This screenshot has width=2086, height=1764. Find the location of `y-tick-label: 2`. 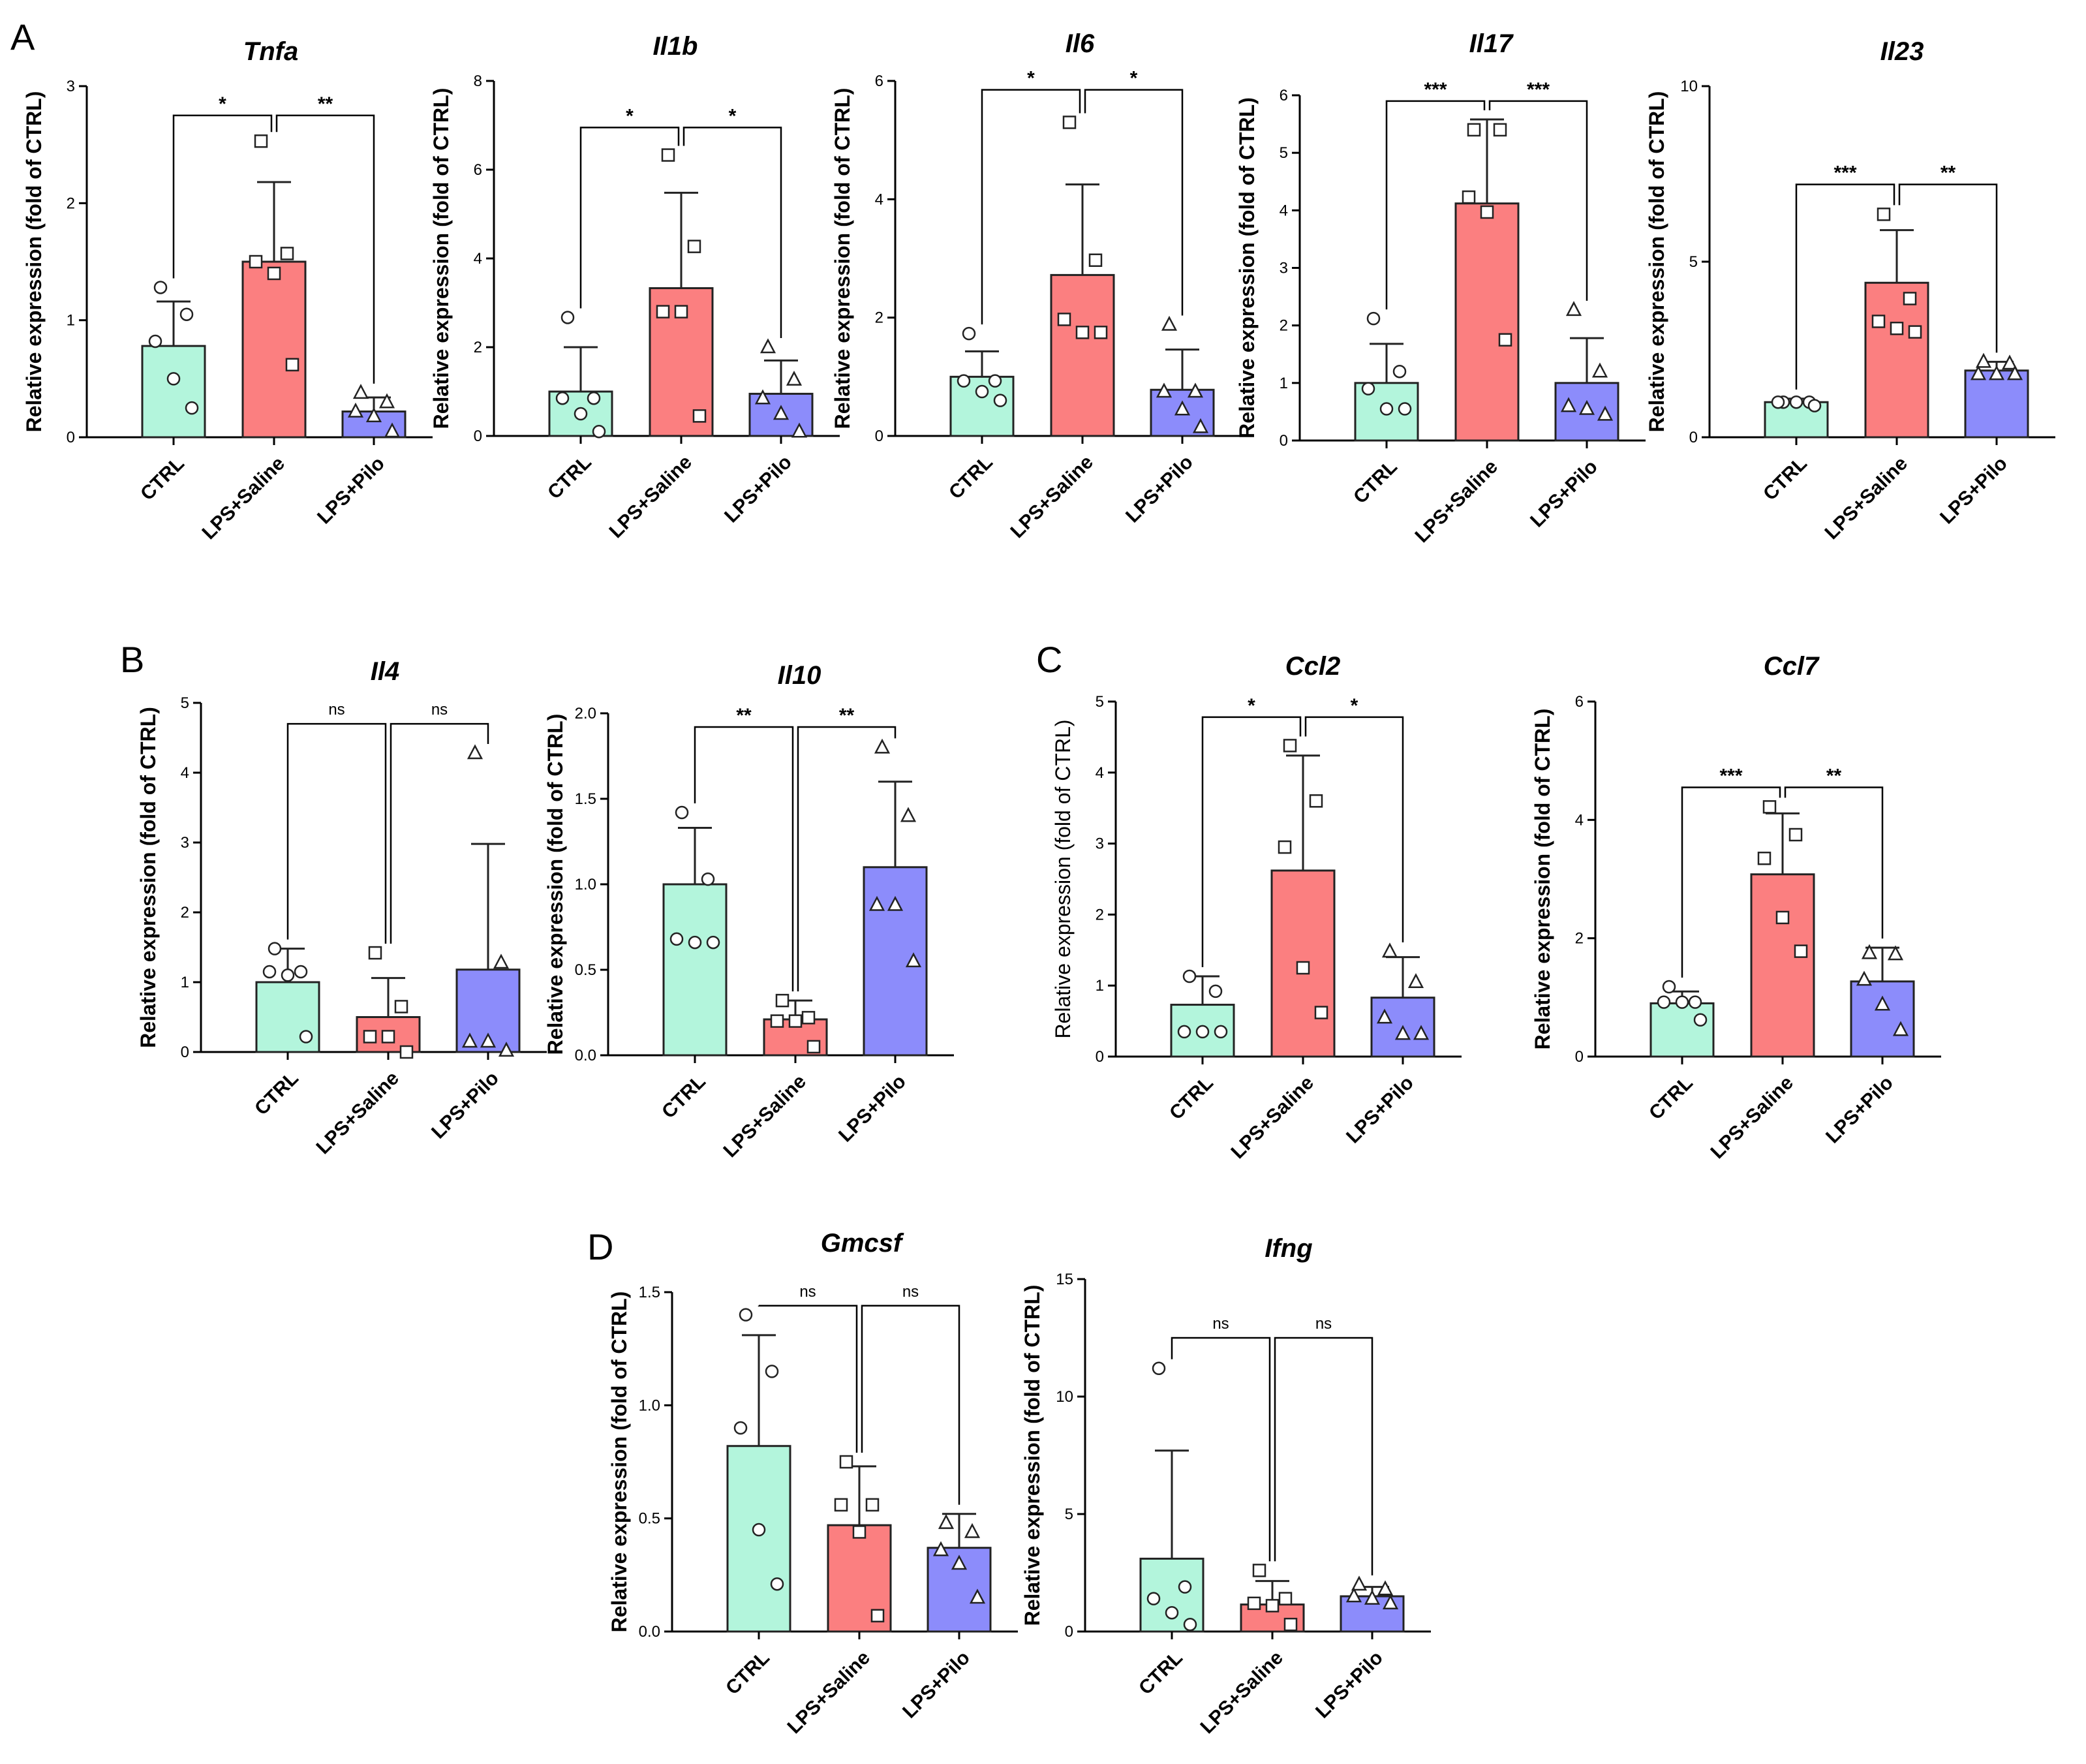

y-tick-label: 2 is located at coordinates (478, 347).